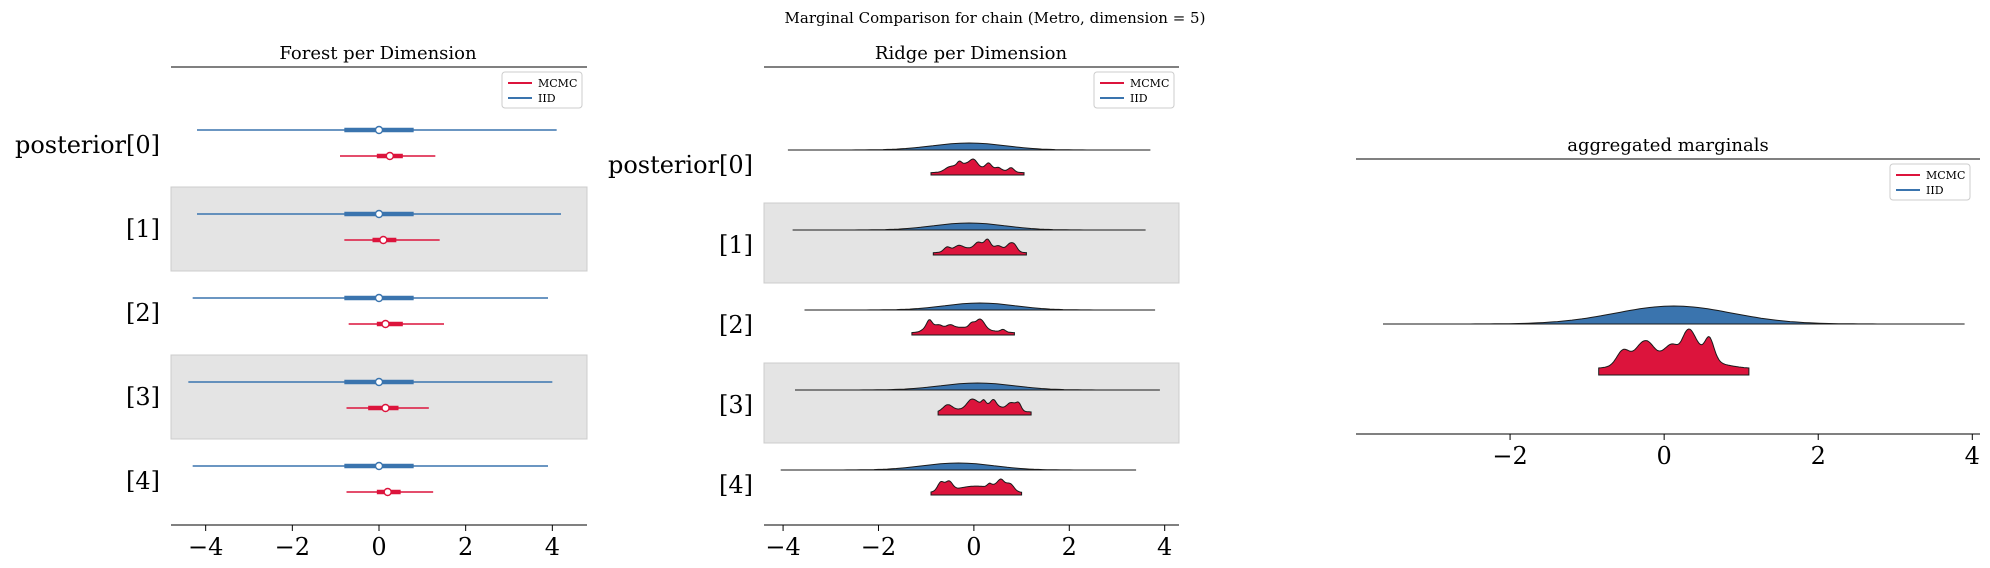 Image resolution: width=1990 pixels, height=568 pixels. What do you see at coordinates (547, 98) in the screenshot?
I see `forest-legend-label: IID` at bounding box center [547, 98].